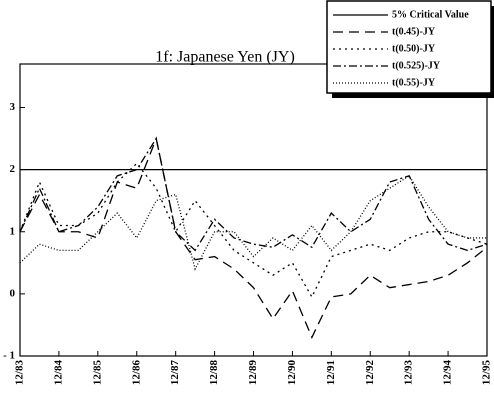 This screenshot has width=494, height=402. What do you see at coordinates (225, 57) in the screenshot?
I see `chart-title: 1f: Japanese Yen (JY)` at bounding box center [225, 57].